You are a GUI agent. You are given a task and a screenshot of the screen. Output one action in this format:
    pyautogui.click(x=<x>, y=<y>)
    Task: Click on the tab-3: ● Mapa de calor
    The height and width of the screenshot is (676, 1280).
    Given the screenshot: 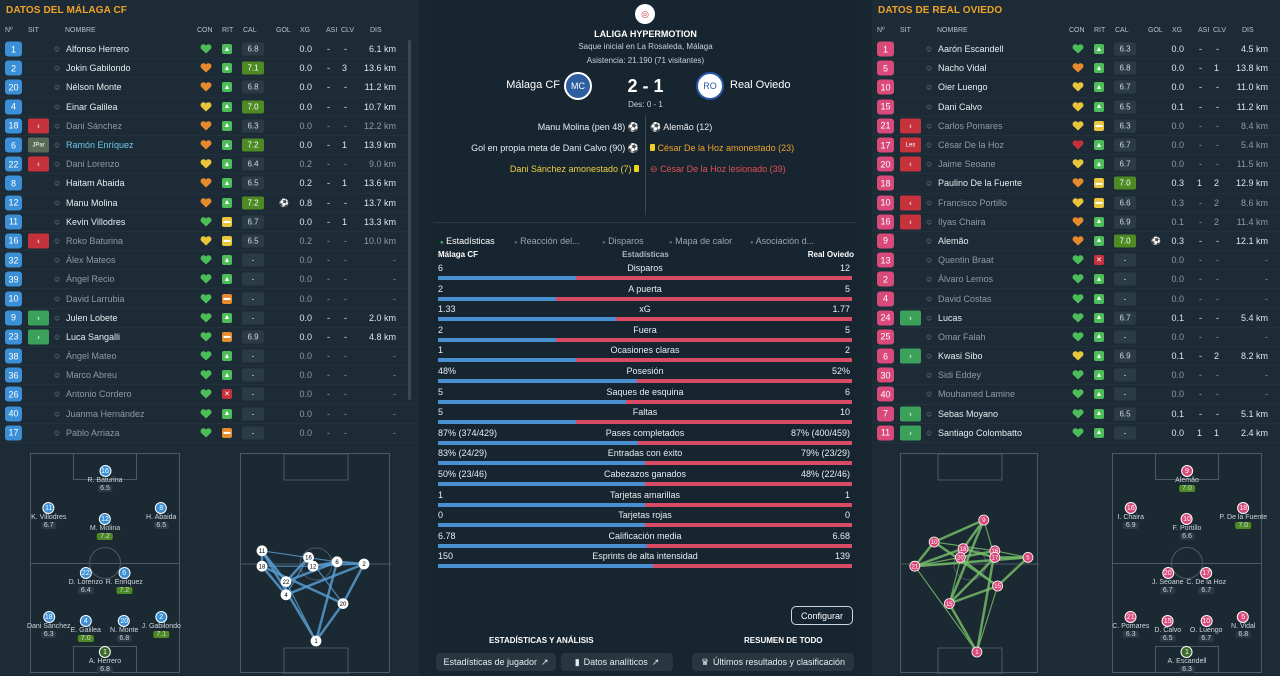 What is the action you would take?
    pyautogui.click(x=701, y=241)
    